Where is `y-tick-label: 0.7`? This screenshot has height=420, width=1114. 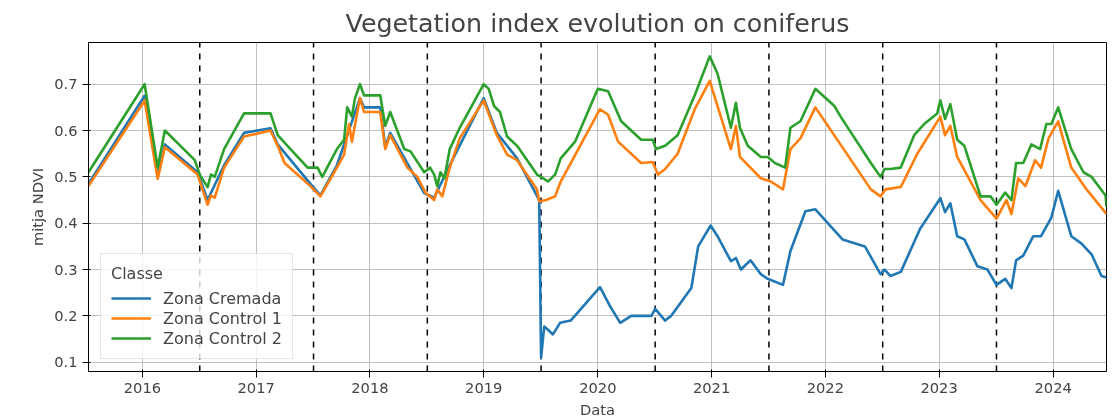 y-tick-label: 0.7 is located at coordinates (66, 84).